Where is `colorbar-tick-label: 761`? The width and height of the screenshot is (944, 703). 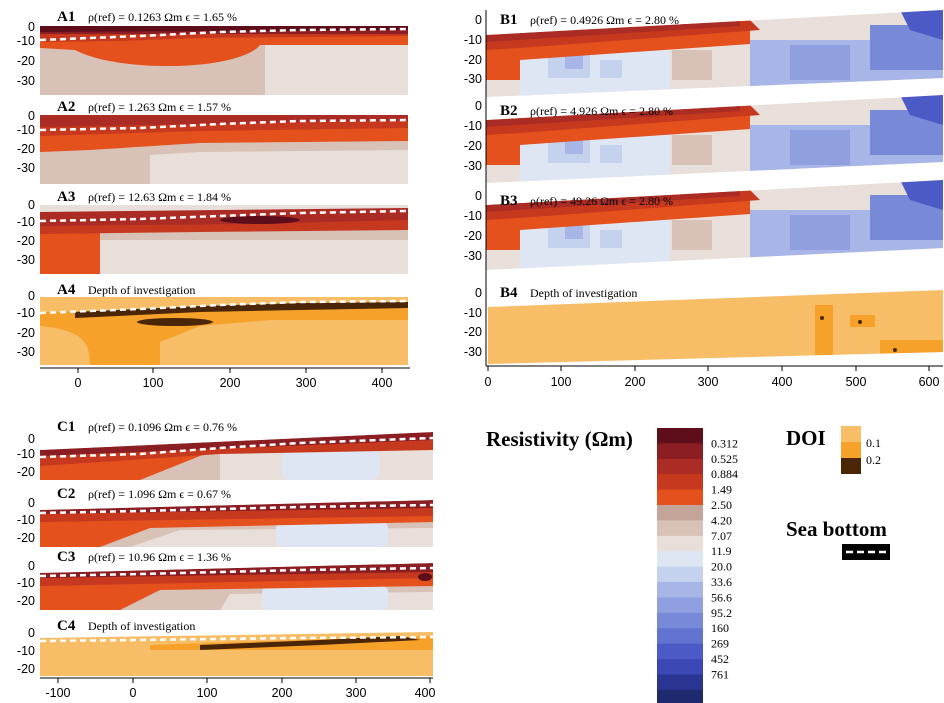 colorbar-tick-label: 761 is located at coordinates (720, 674).